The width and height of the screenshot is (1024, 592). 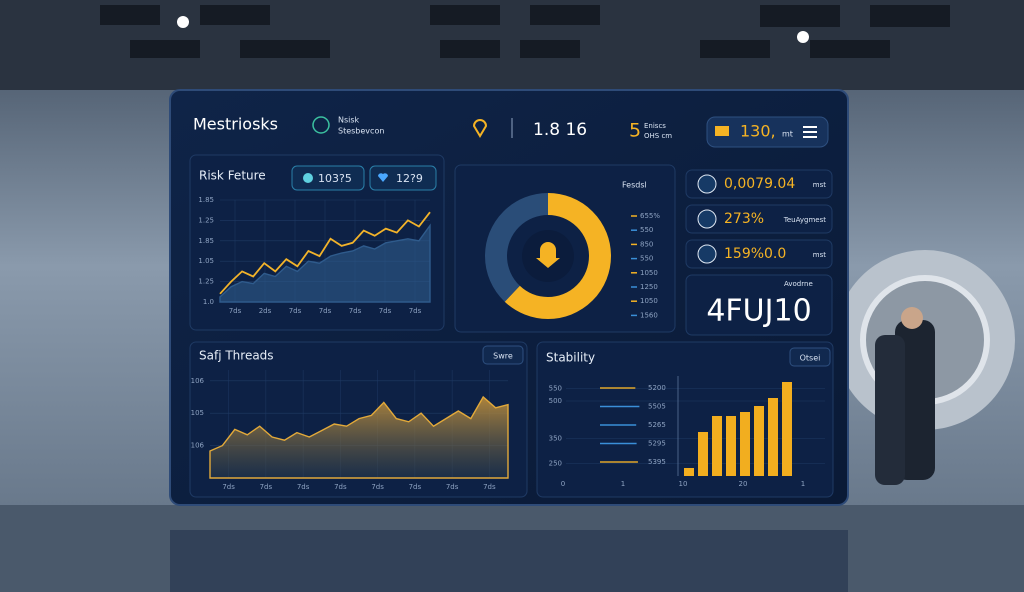 What do you see at coordinates (555, 389) in the screenshot?
I see `y-tick-label: 550` at bounding box center [555, 389].